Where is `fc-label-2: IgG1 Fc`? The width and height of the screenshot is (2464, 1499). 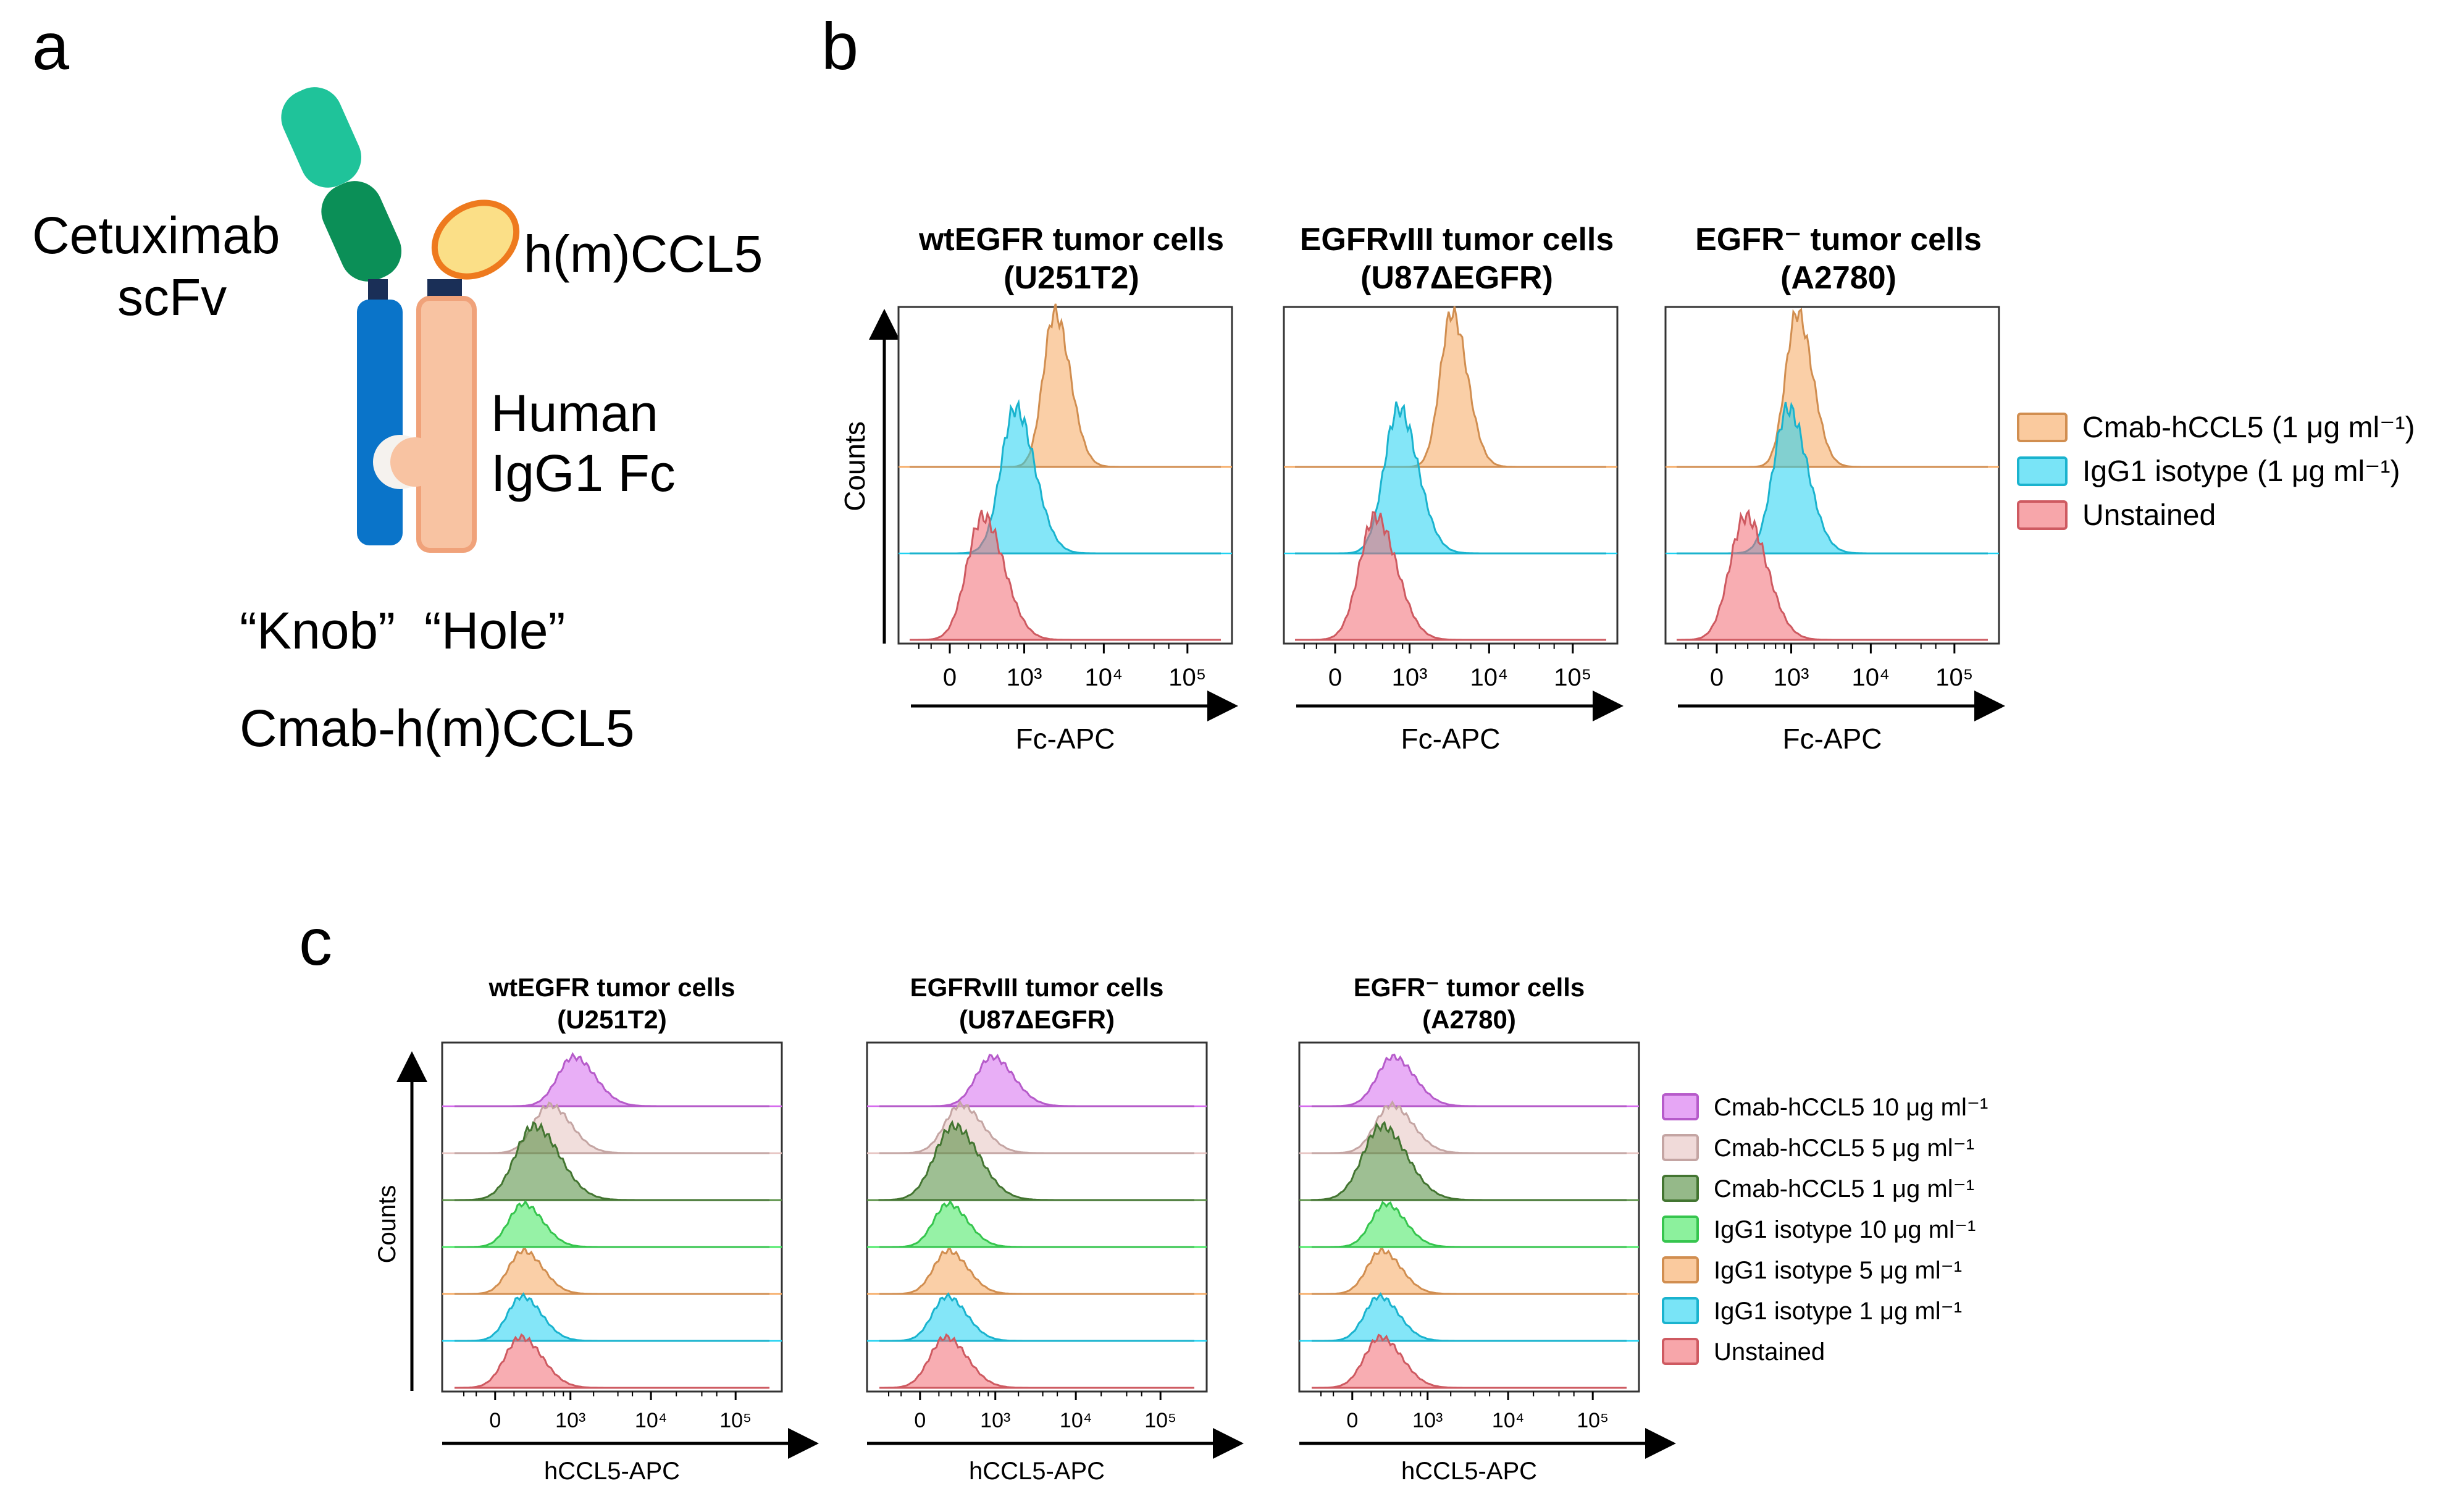
fc-label-2: IgG1 Fc is located at coordinates (583, 473).